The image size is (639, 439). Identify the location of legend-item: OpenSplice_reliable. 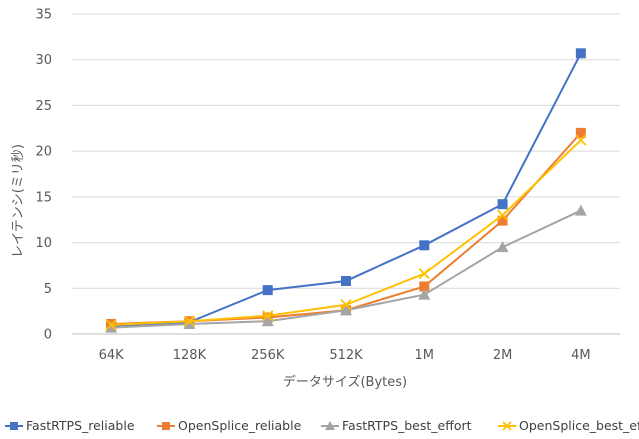
(229, 425).